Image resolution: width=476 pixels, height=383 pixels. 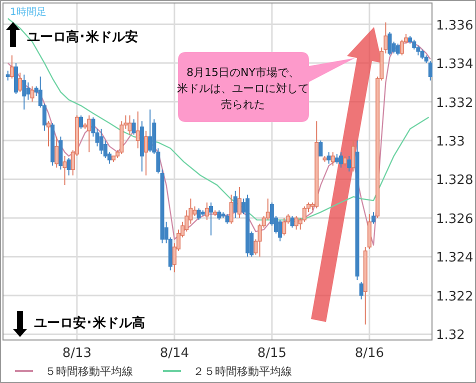 What do you see at coordinates (82, 37) in the screenshot?
I see `annotation: ユーロ高･米ドル安` at bounding box center [82, 37].